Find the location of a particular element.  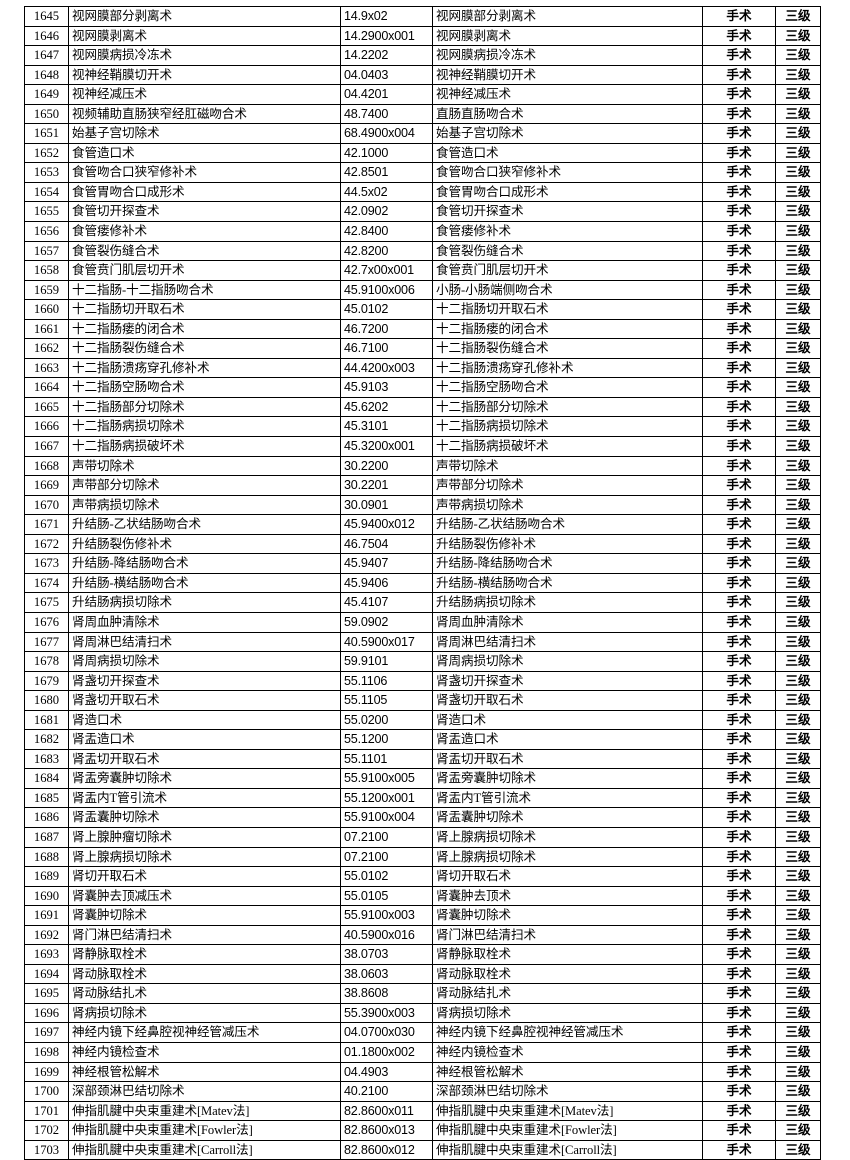

table-row: 1694 肾动脉取栓术 38.0603 肾动脉取栓术 手术 三级 is located at coordinates (422, 974).